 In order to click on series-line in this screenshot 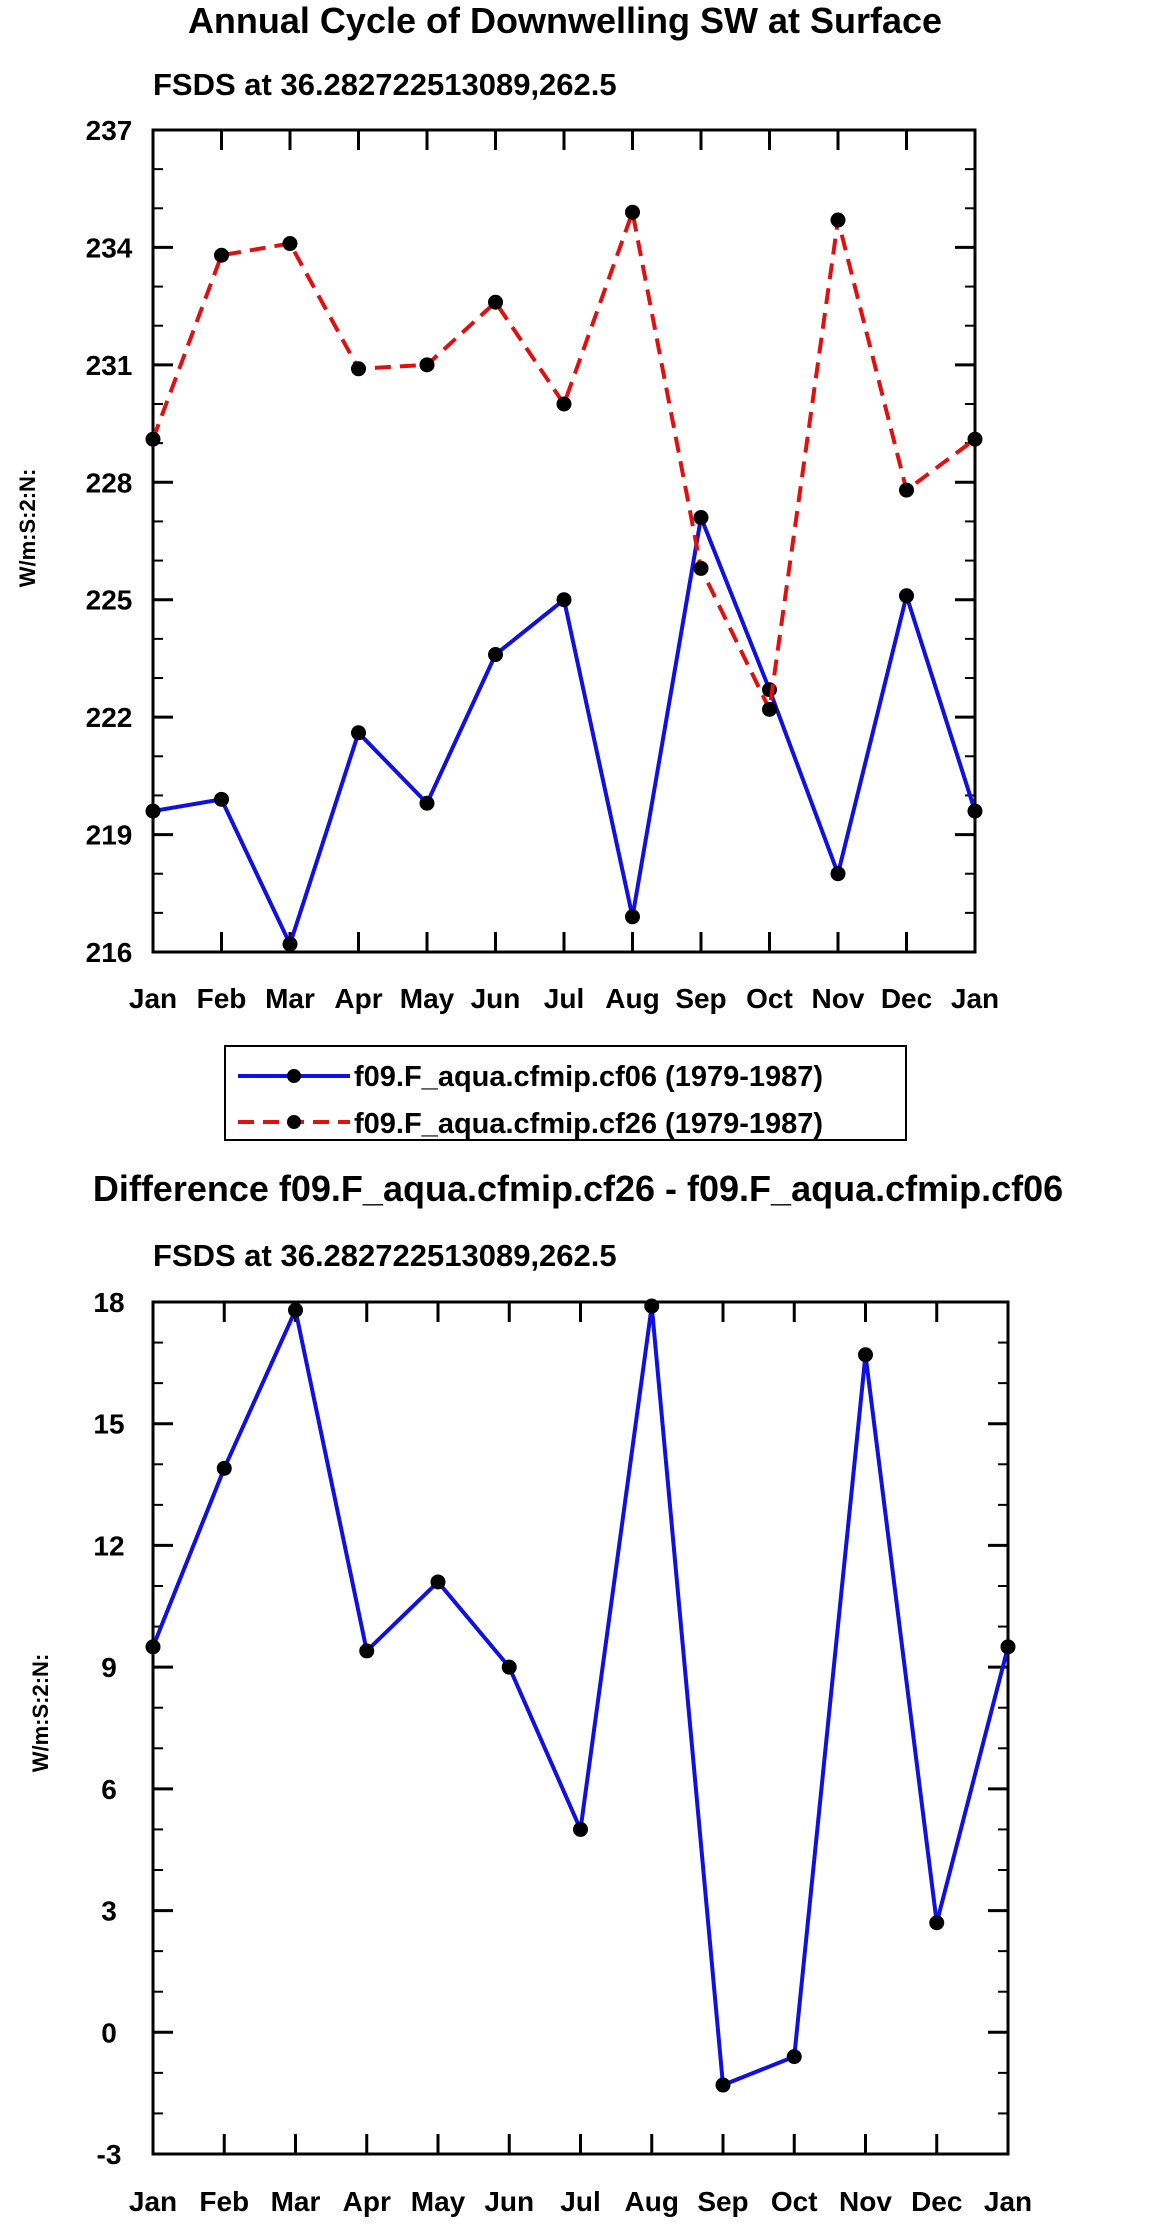, I will do `click(564, 731)`.